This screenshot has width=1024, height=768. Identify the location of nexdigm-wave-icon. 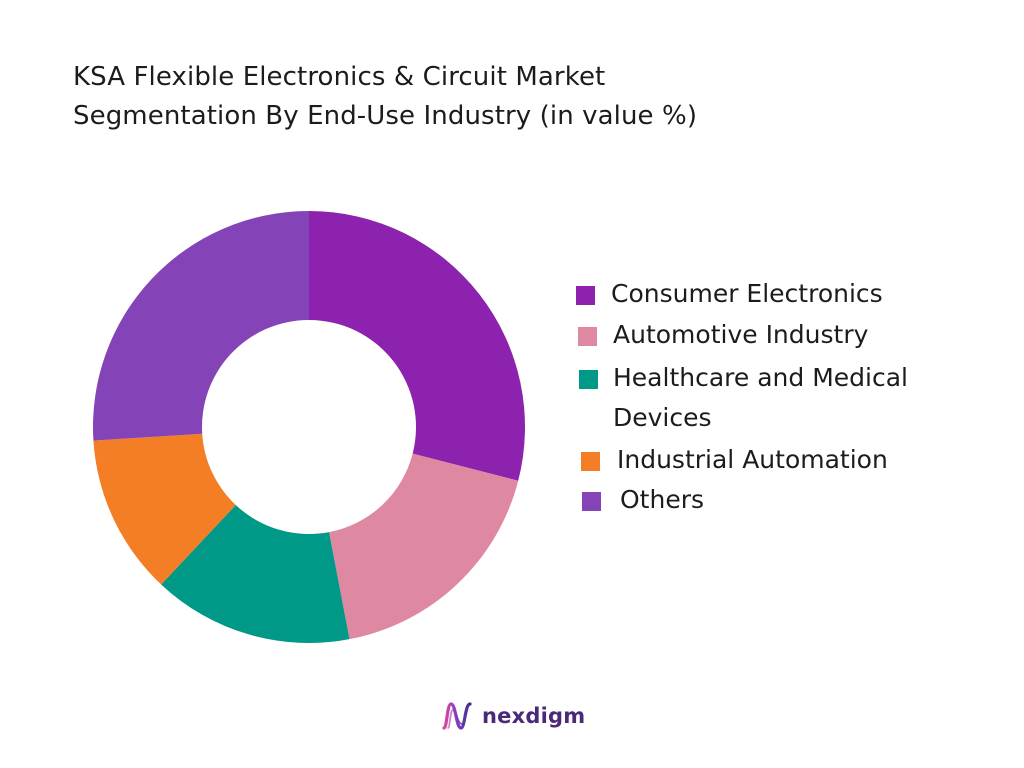
(457, 716).